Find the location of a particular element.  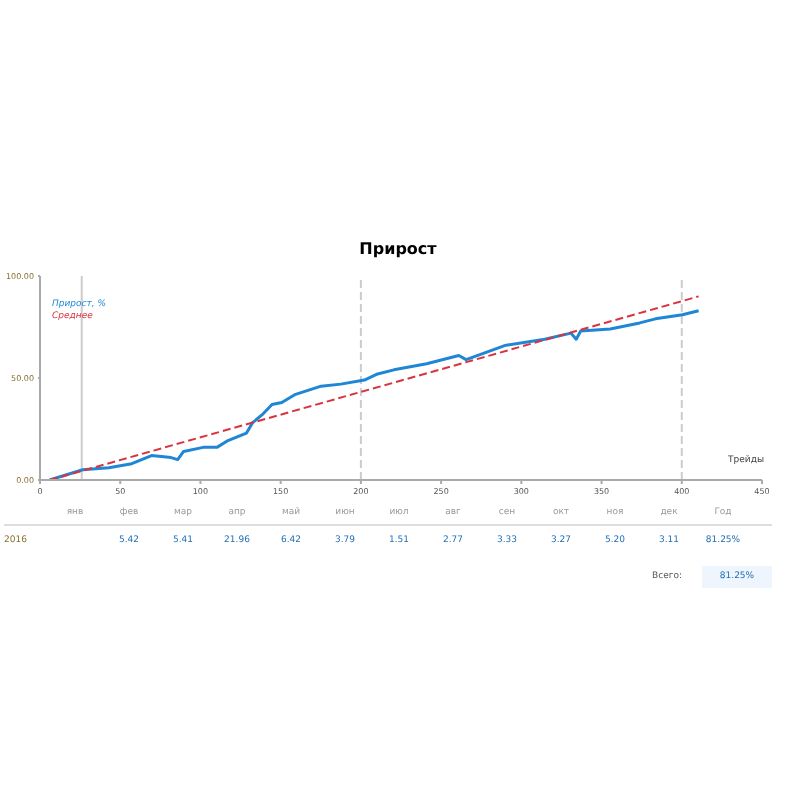

chart-title: Прирост is located at coordinates (398, 251).